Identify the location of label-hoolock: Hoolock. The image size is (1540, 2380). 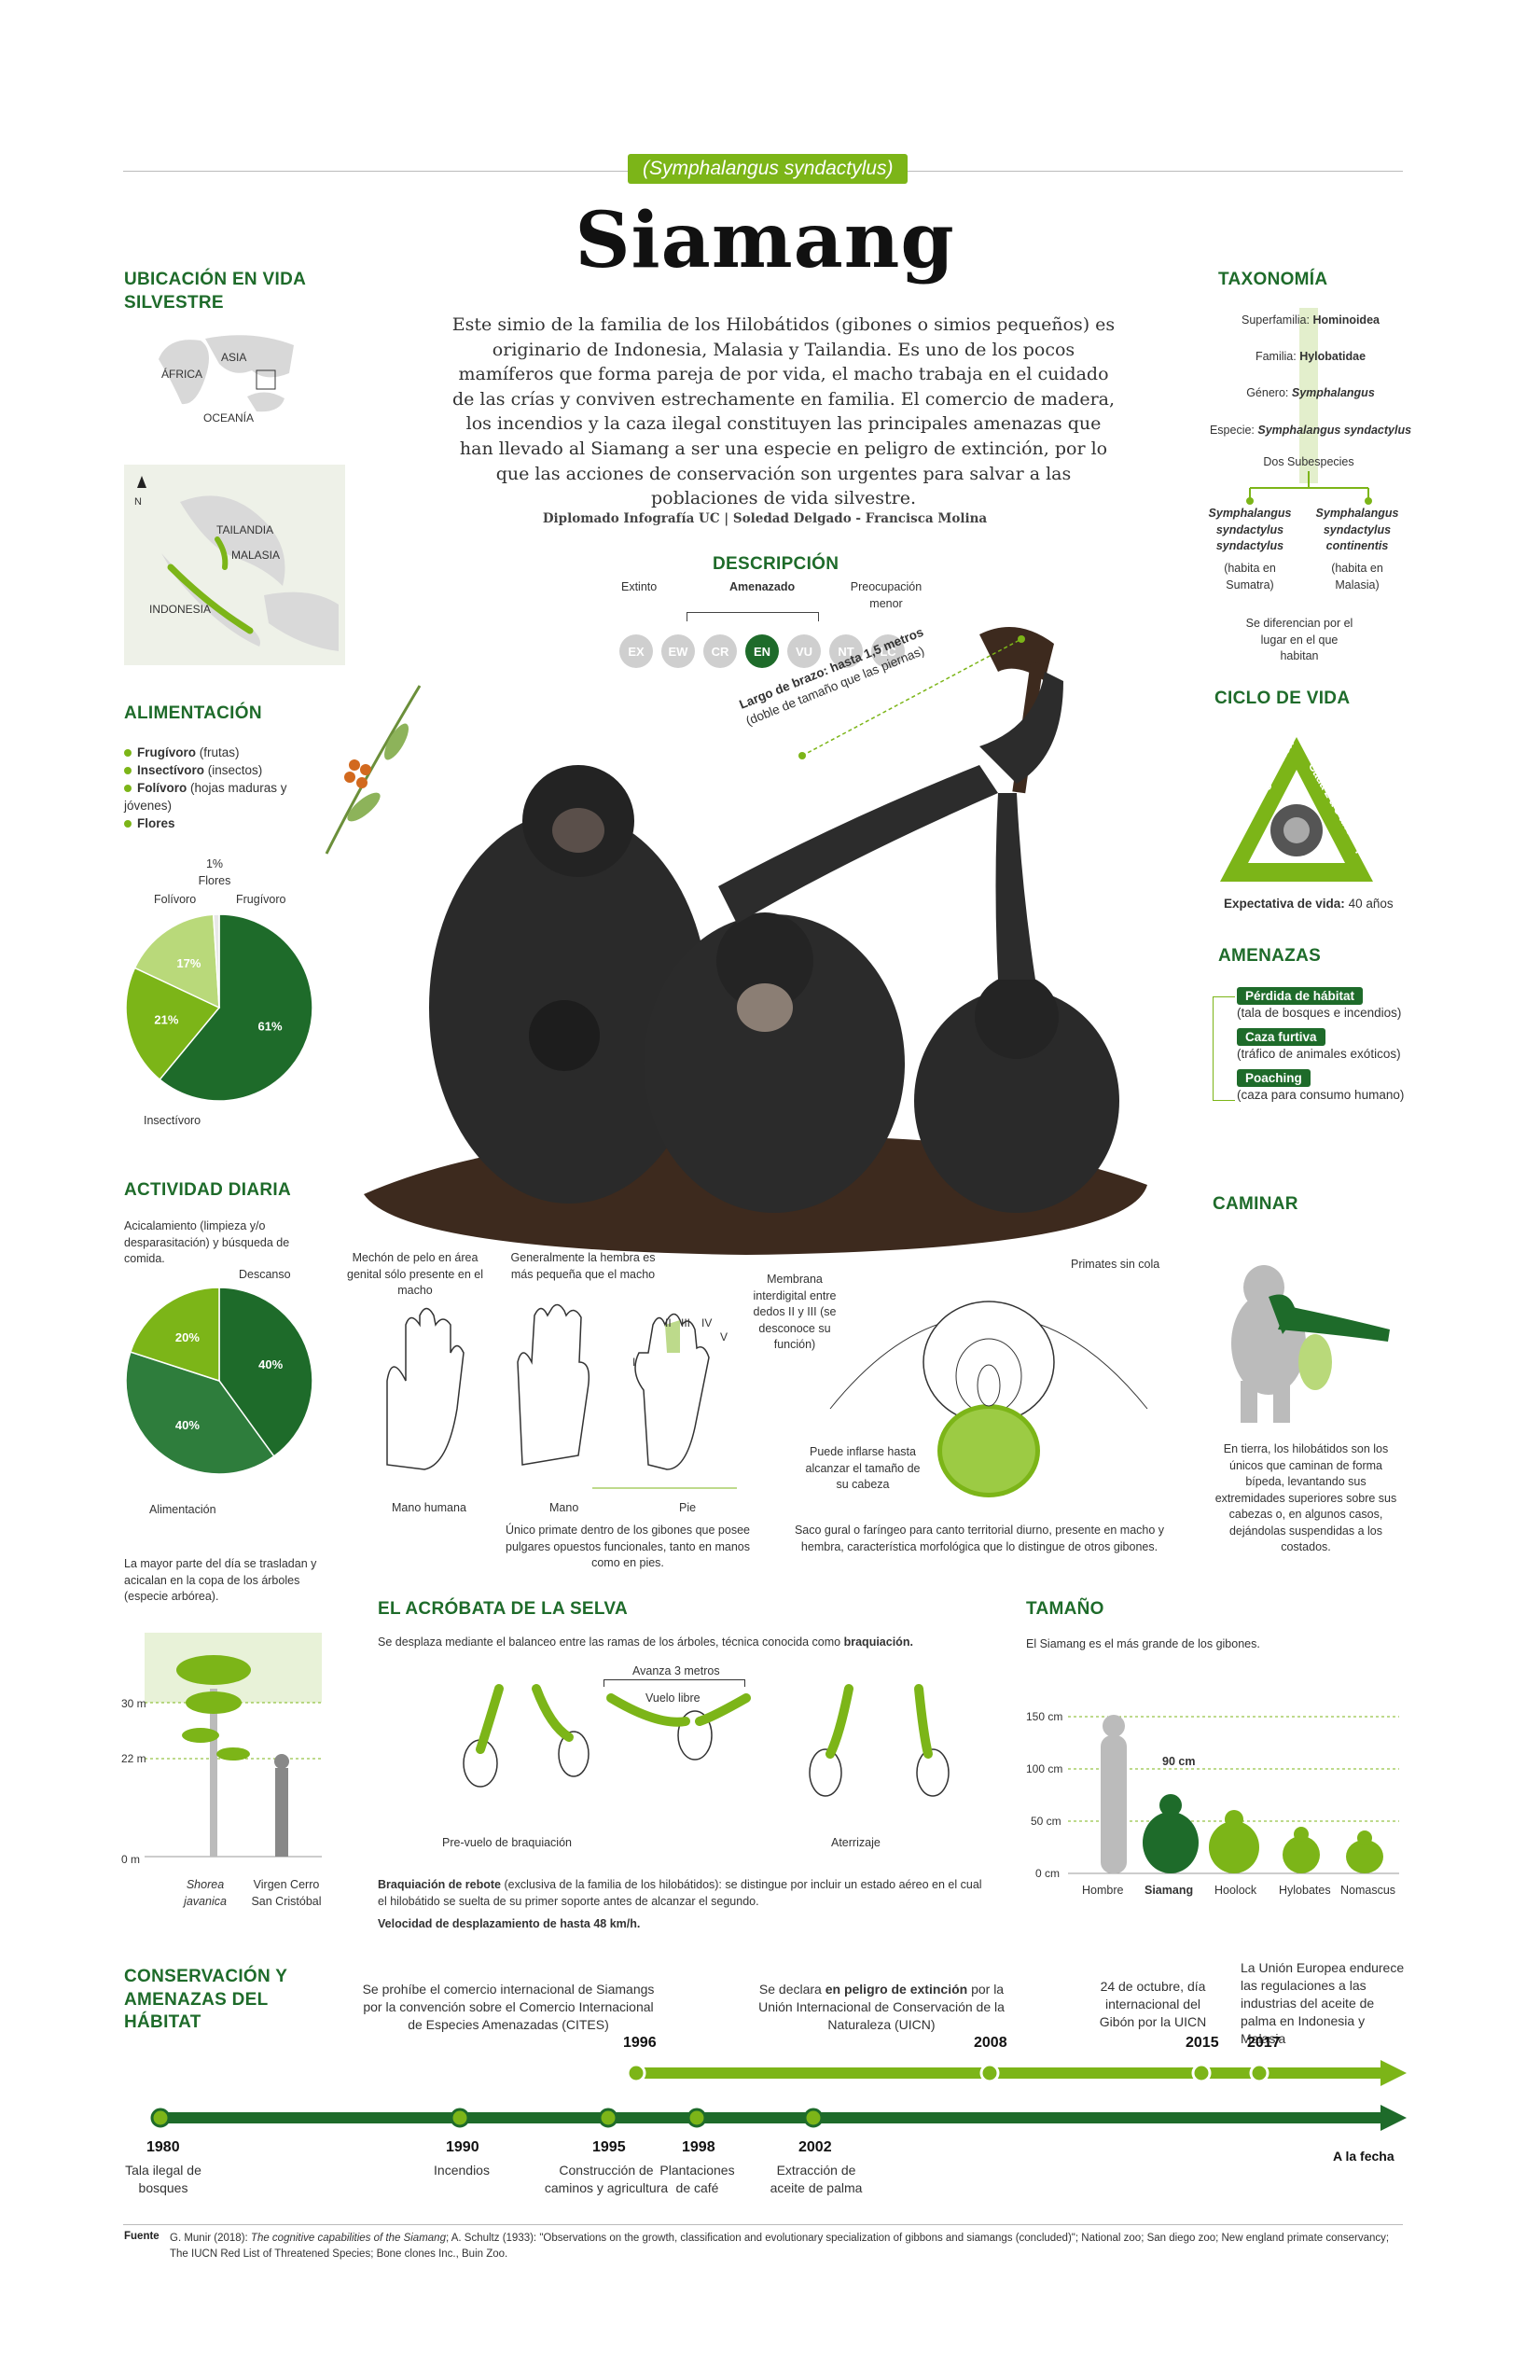
(1235, 1890).